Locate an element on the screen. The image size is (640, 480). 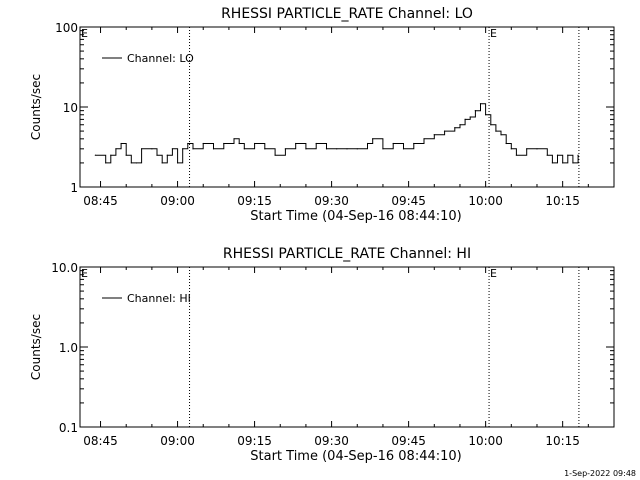
y-tick-label: 1 is located at coordinates (74, 188).